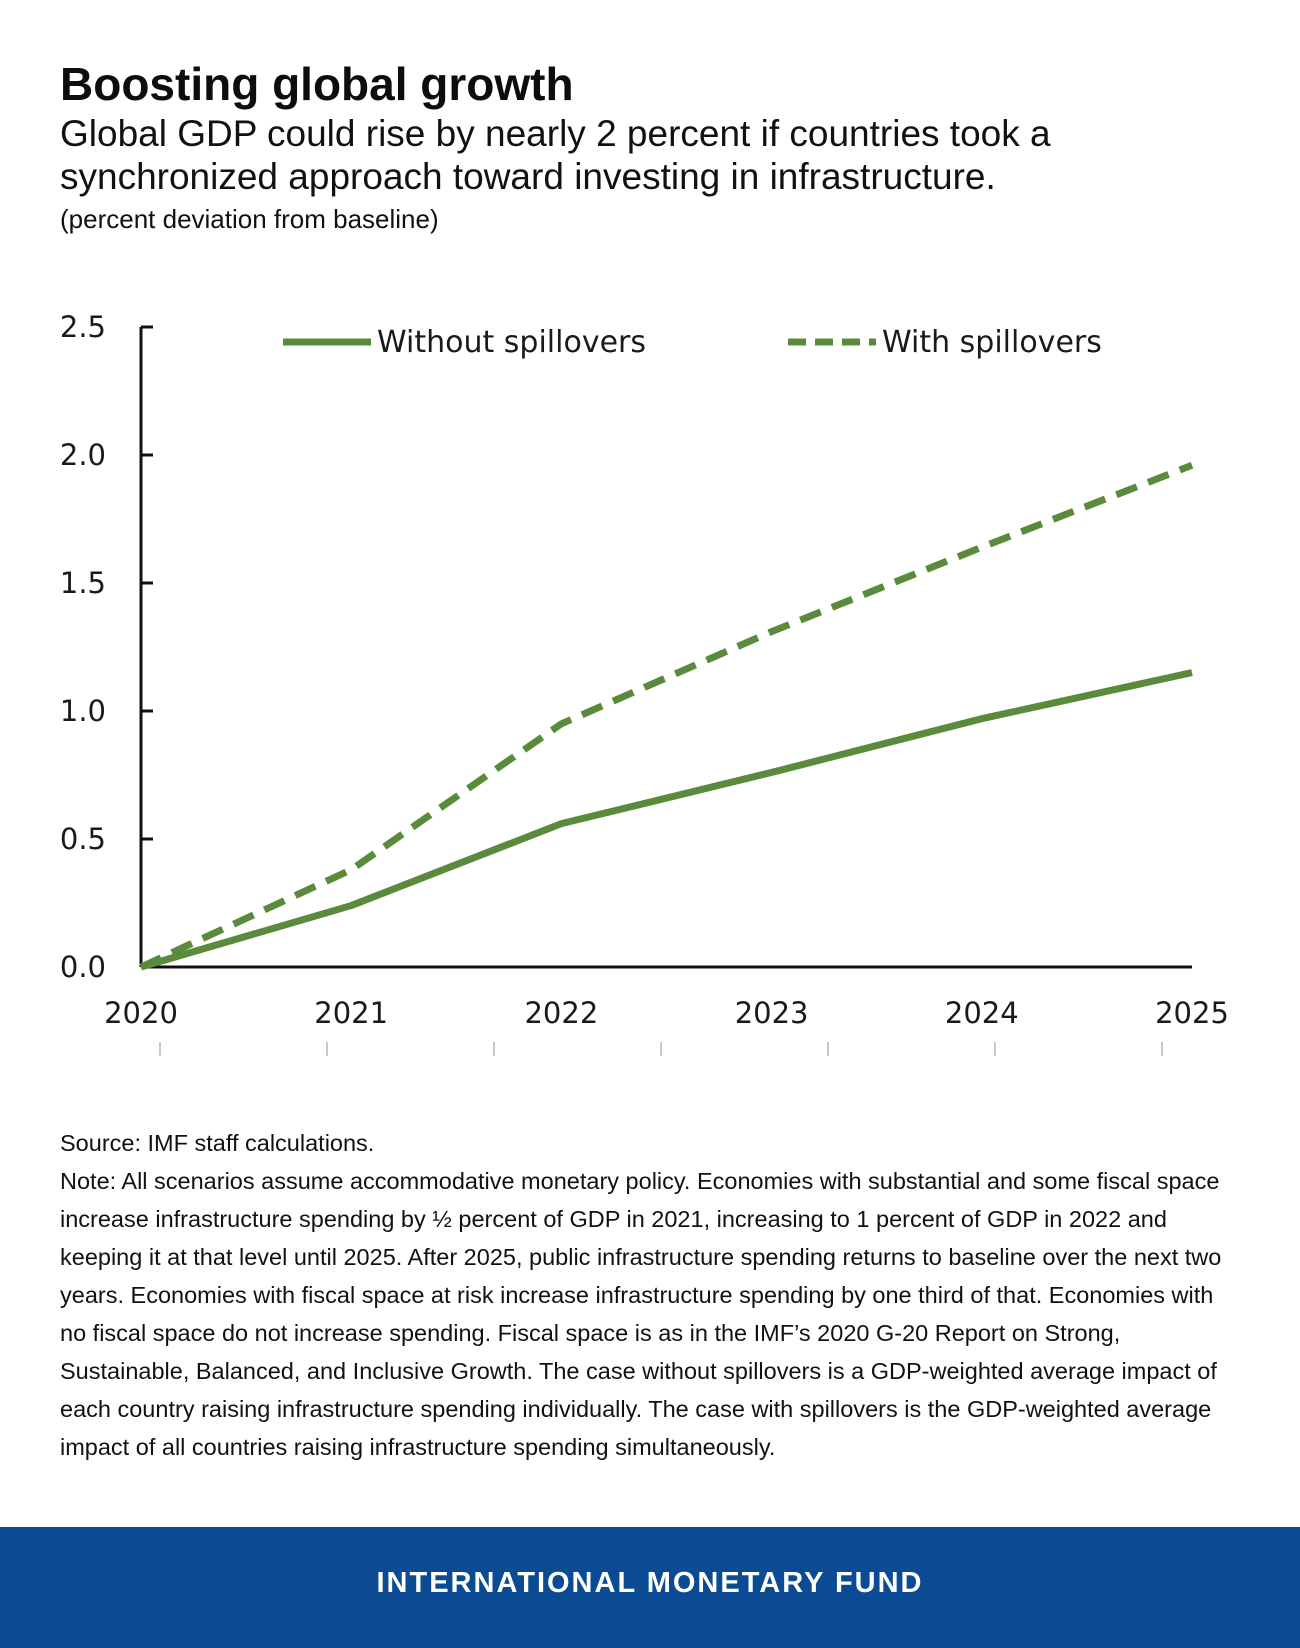 The width and height of the screenshot is (1300, 1648). Describe the element at coordinates (141, 1013) in the screenshot. I see `x-tick-label: 2020` at that location.